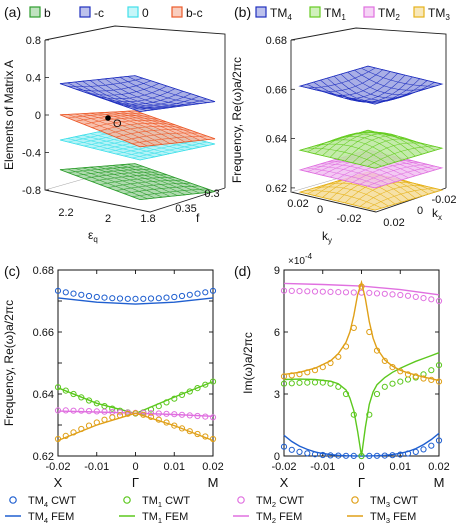 This screenshot has height=532, width=463. I want to click on surface-tm2-mesh-u, so click(401, 176).